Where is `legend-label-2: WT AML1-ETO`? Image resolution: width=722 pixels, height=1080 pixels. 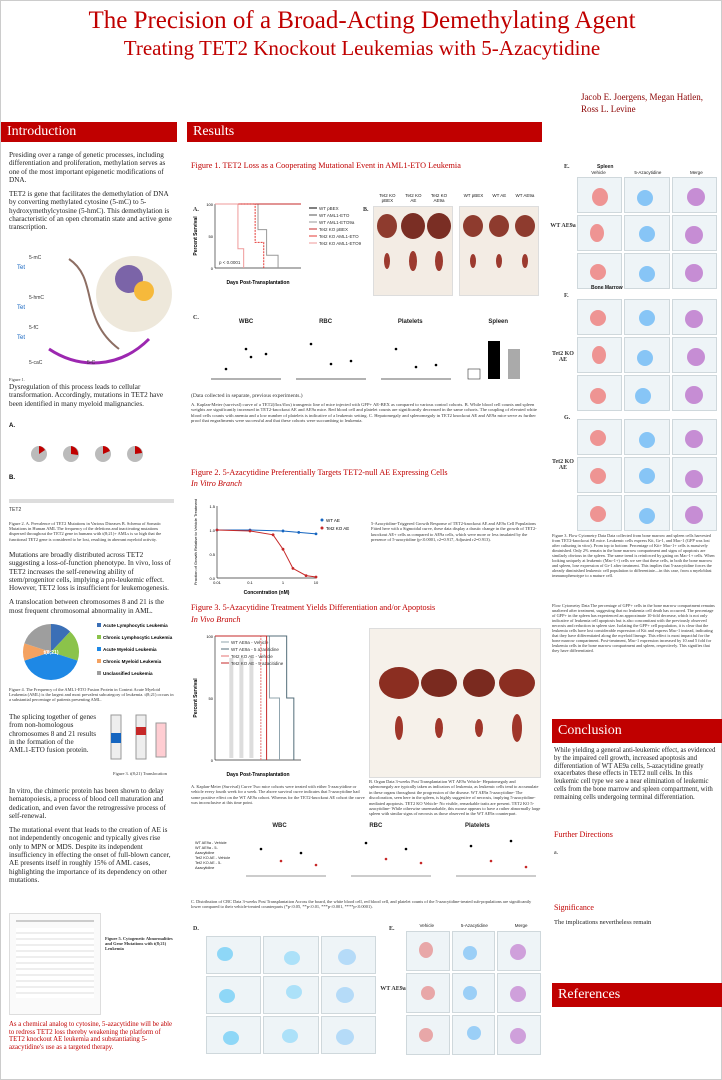
legend-label-2: WT AML1-ETO is located at coordinates (334, 215).